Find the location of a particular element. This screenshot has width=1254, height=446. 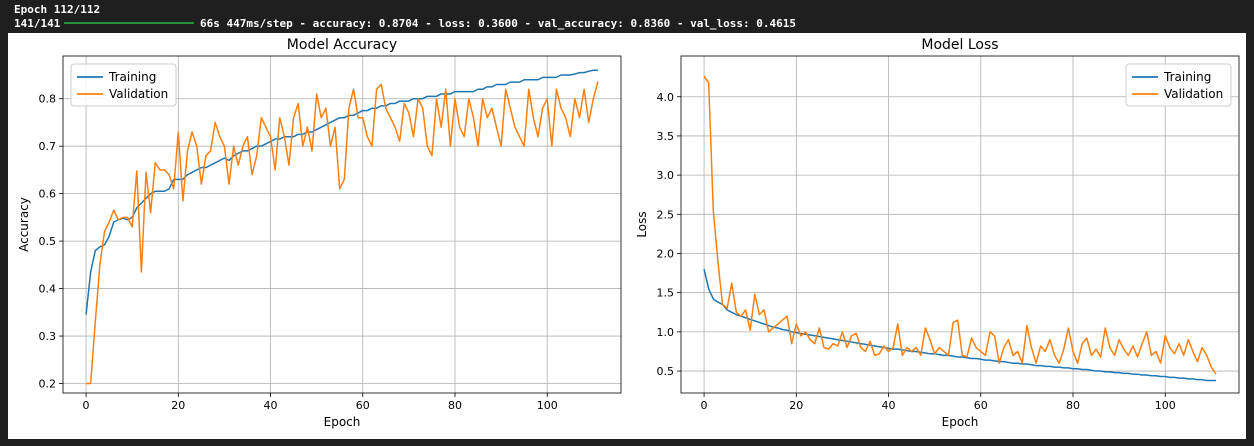

y-tick-label: 0.8 is located at coordinates (48, 99).